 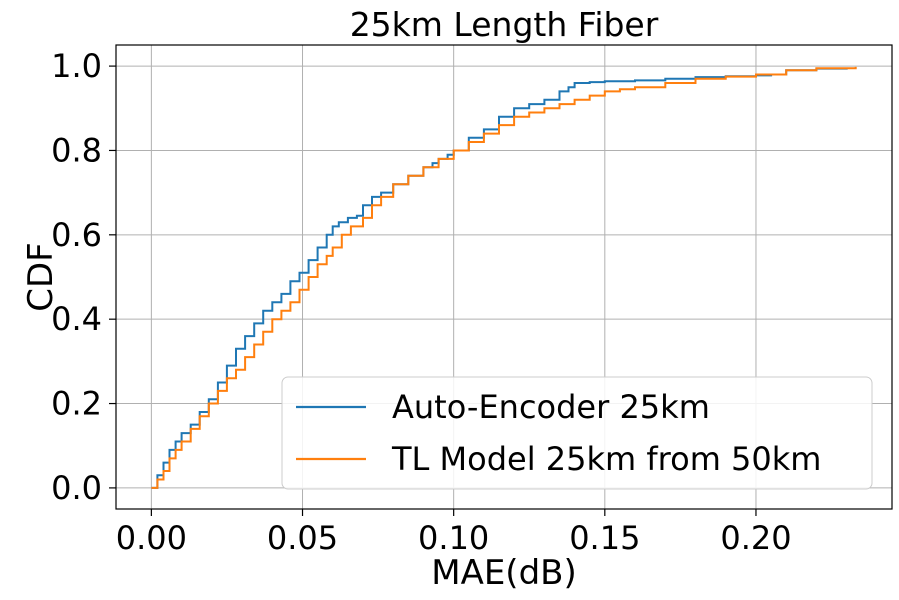 I want to click on chart-title: 25km Length Fiber, so click(x=504, y=24).